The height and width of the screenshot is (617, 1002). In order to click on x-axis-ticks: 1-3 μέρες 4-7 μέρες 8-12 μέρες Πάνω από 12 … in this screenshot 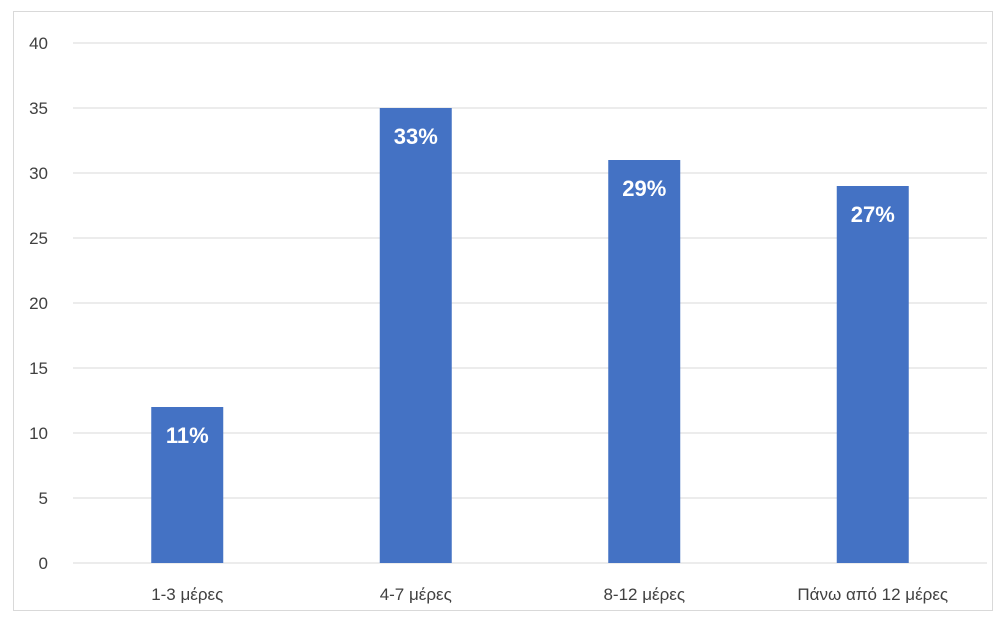, I will do `click(549, 594)`.